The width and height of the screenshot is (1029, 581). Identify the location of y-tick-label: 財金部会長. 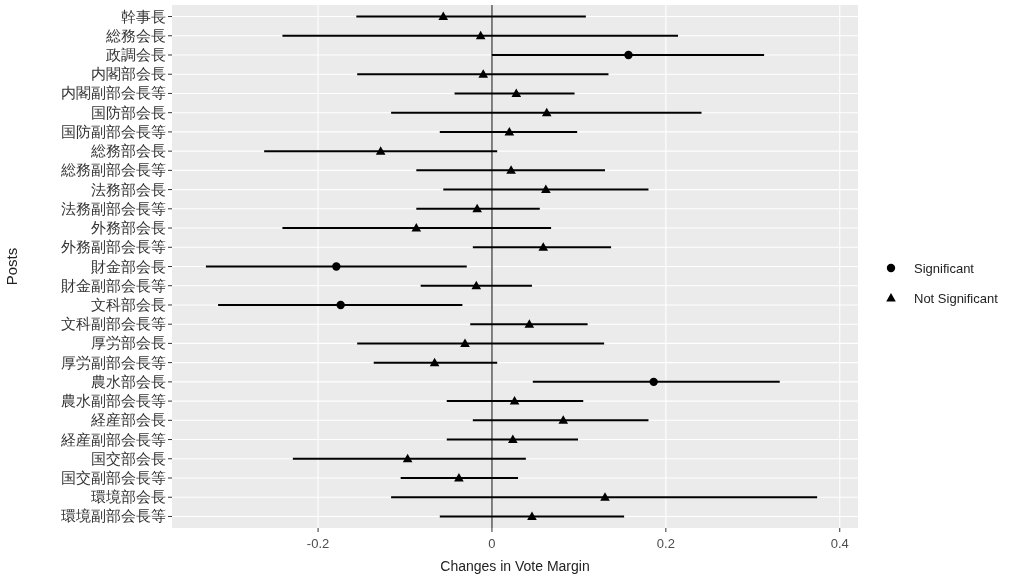
(128, 266).